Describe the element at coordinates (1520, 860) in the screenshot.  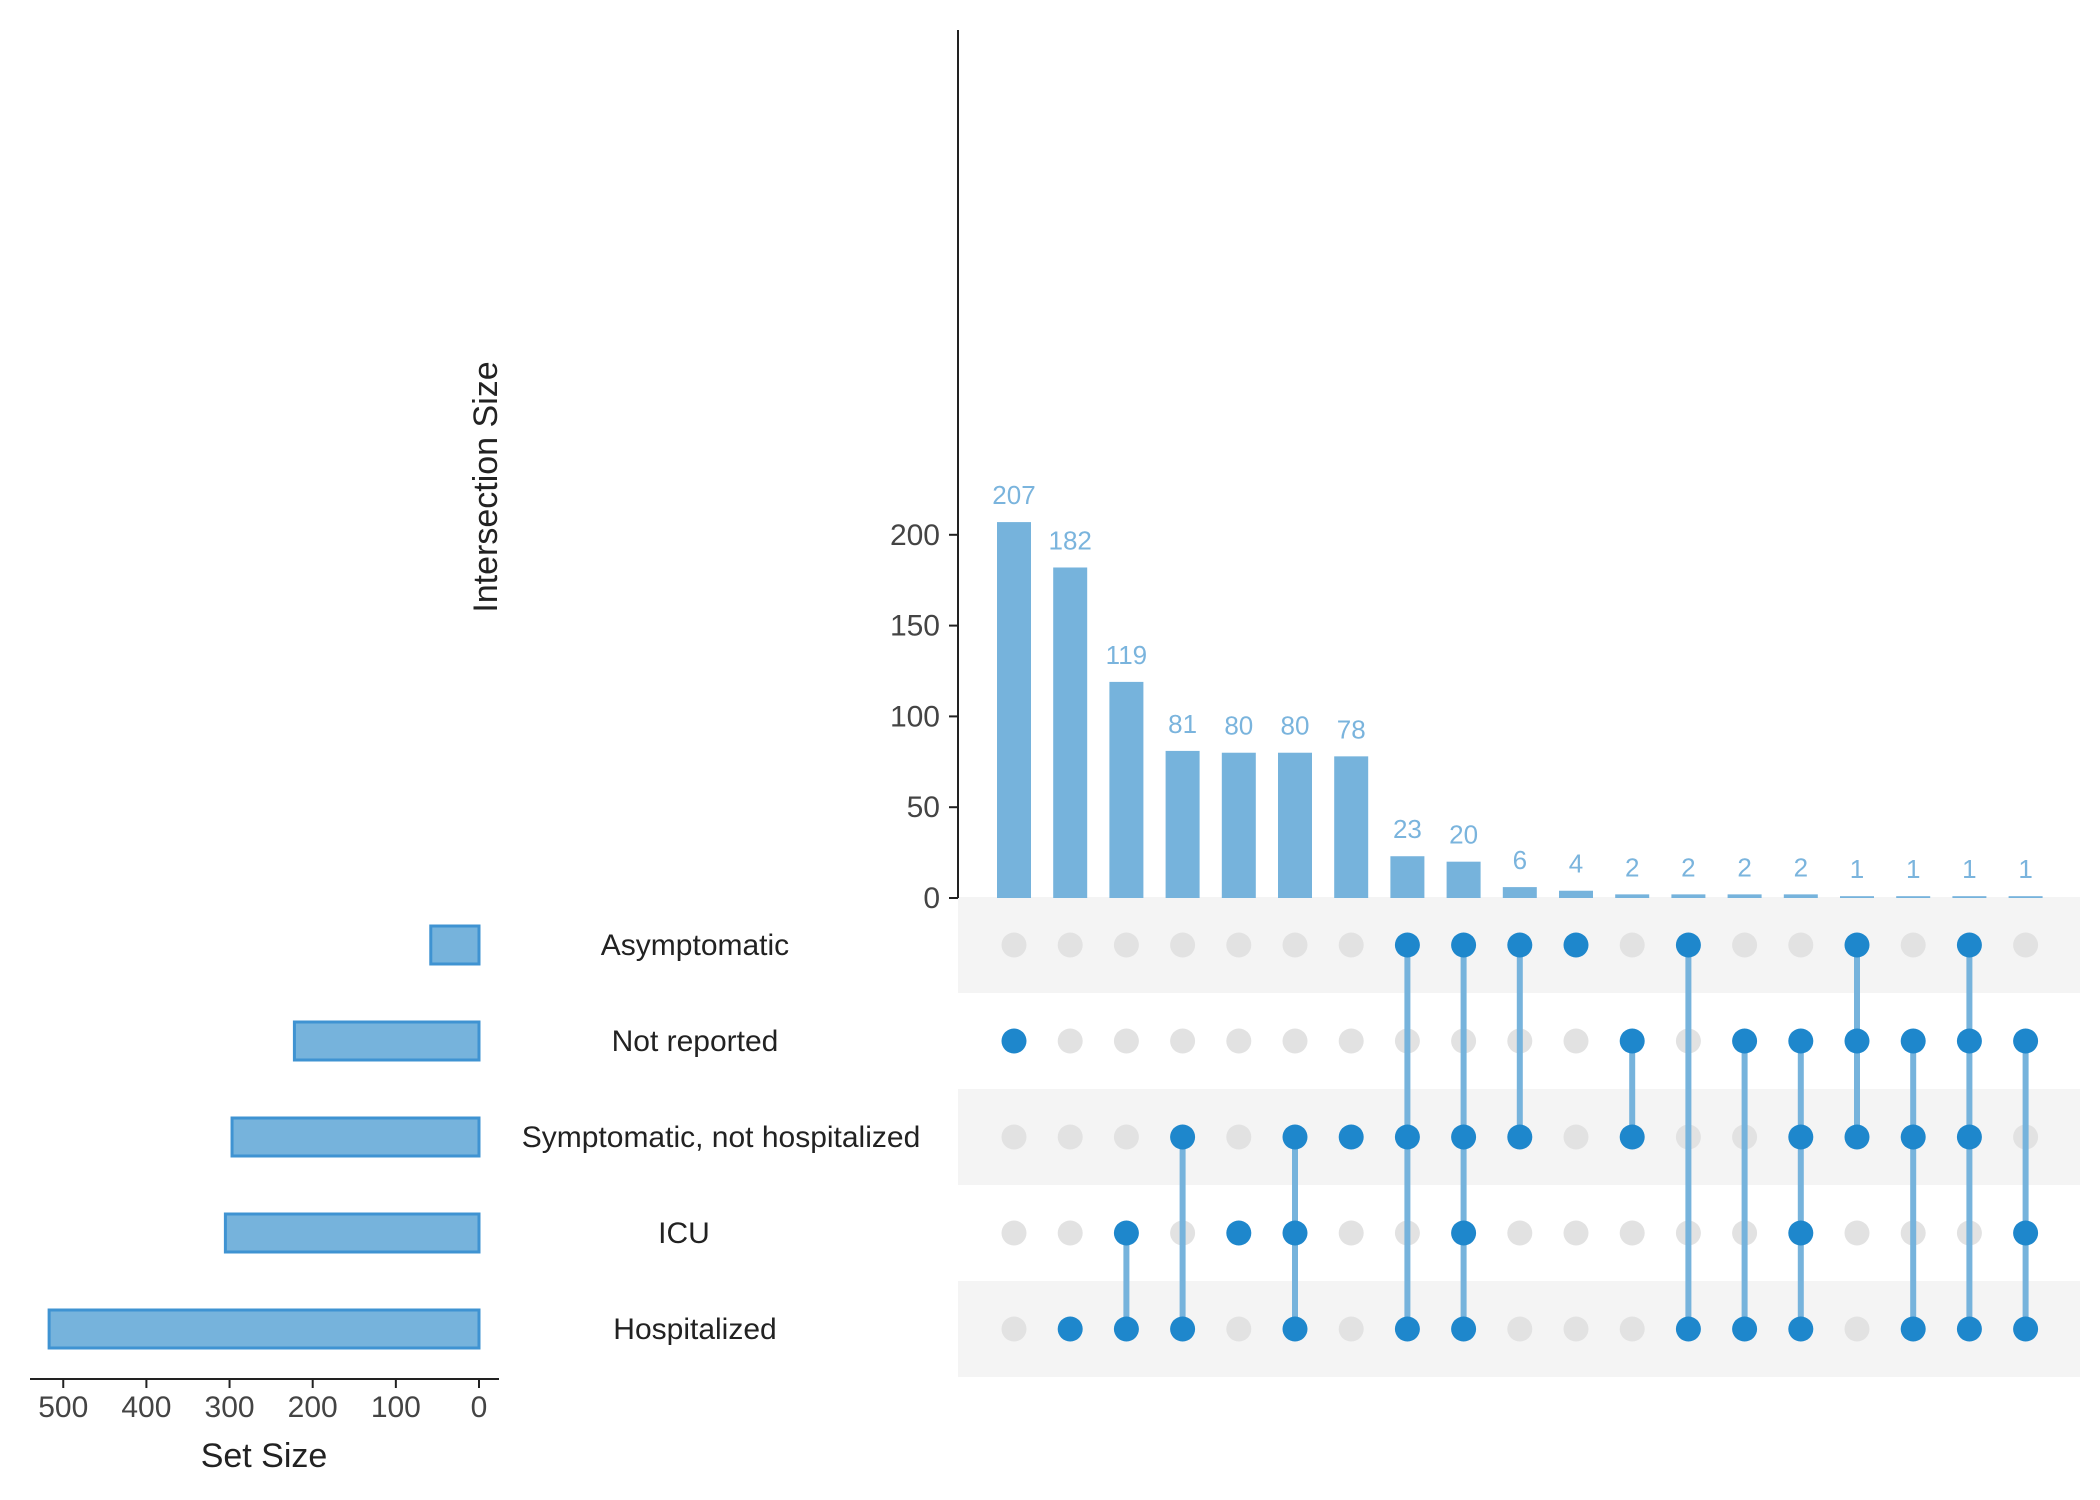
I see `intersection-bar-label: 6` at that location.